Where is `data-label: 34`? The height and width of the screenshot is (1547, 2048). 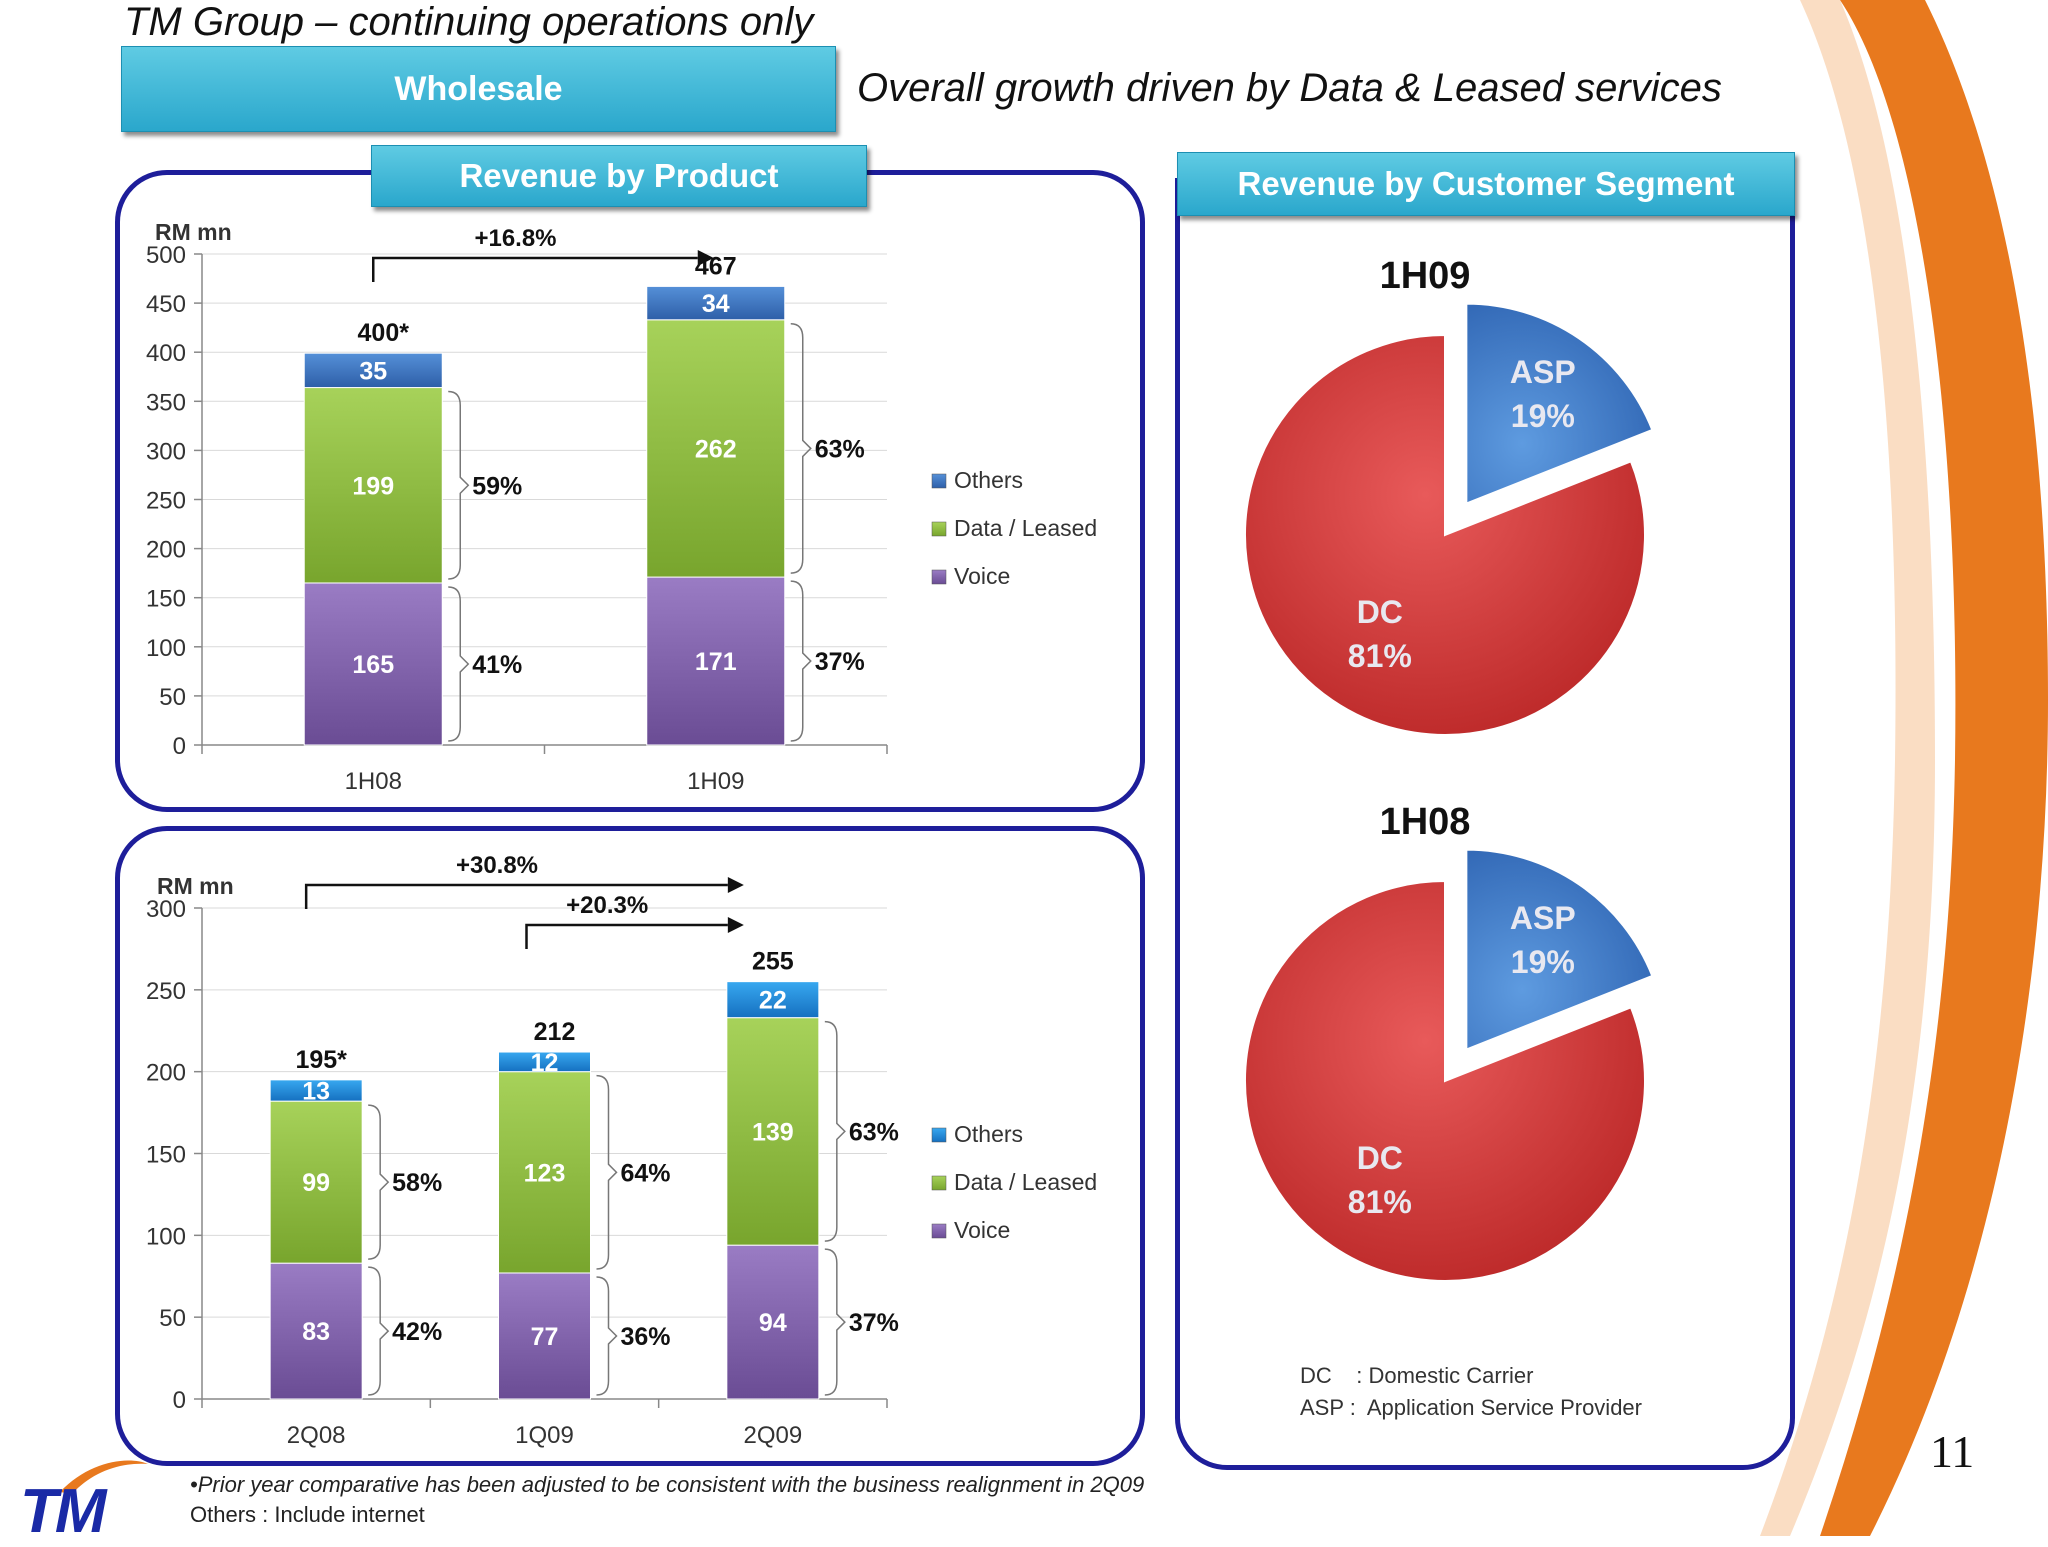
data-label: 34 is located at coordinates (716, 304).